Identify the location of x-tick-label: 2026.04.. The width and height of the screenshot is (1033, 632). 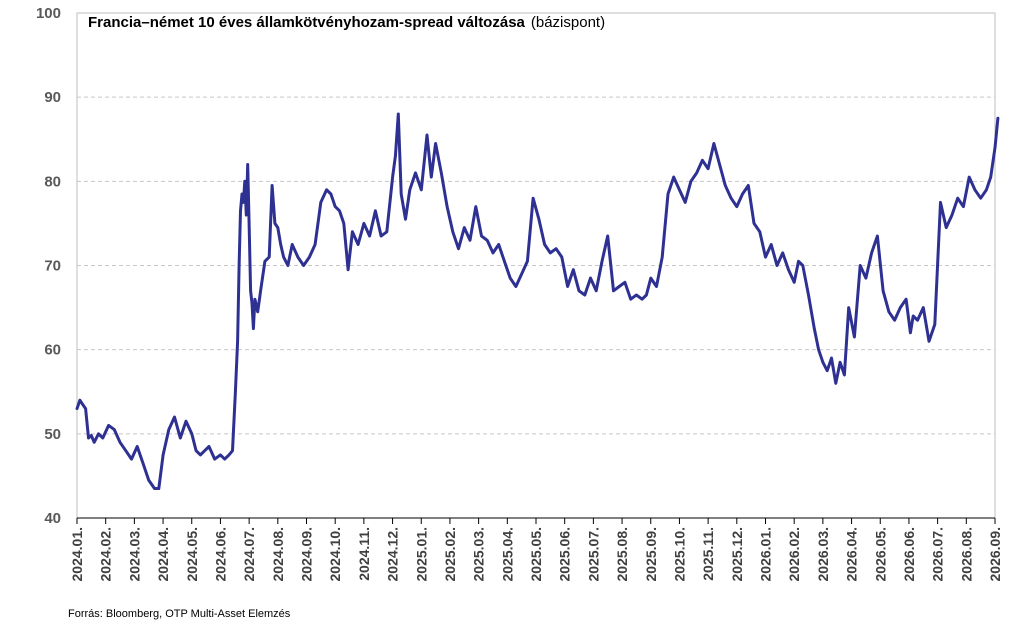
(852, 554).